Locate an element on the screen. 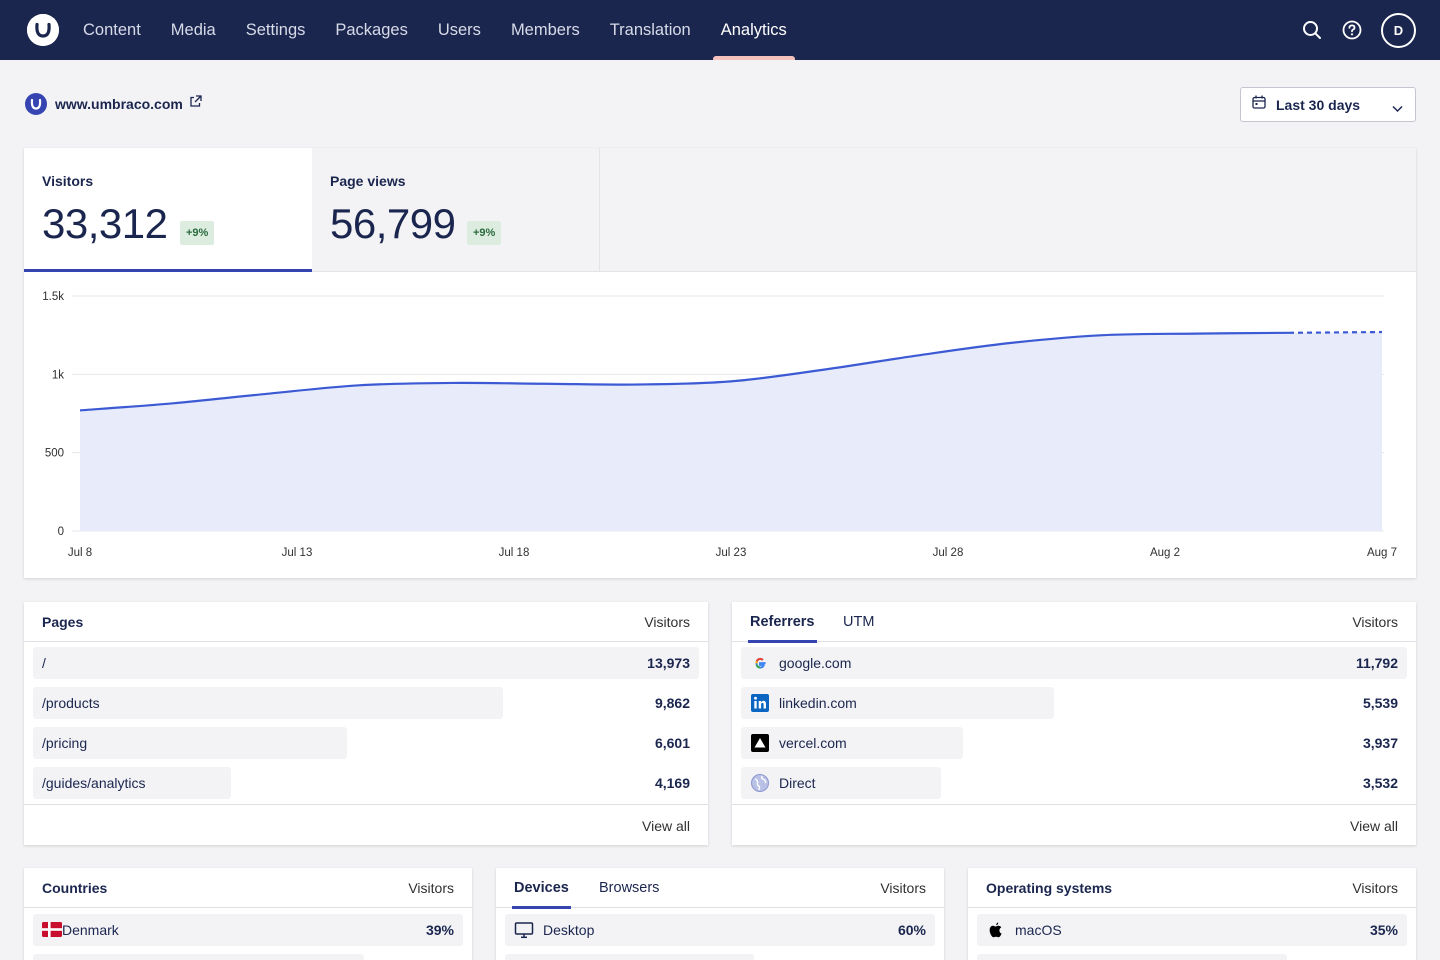  table-row: macOS 35% is located at coordinates (1192, 930).